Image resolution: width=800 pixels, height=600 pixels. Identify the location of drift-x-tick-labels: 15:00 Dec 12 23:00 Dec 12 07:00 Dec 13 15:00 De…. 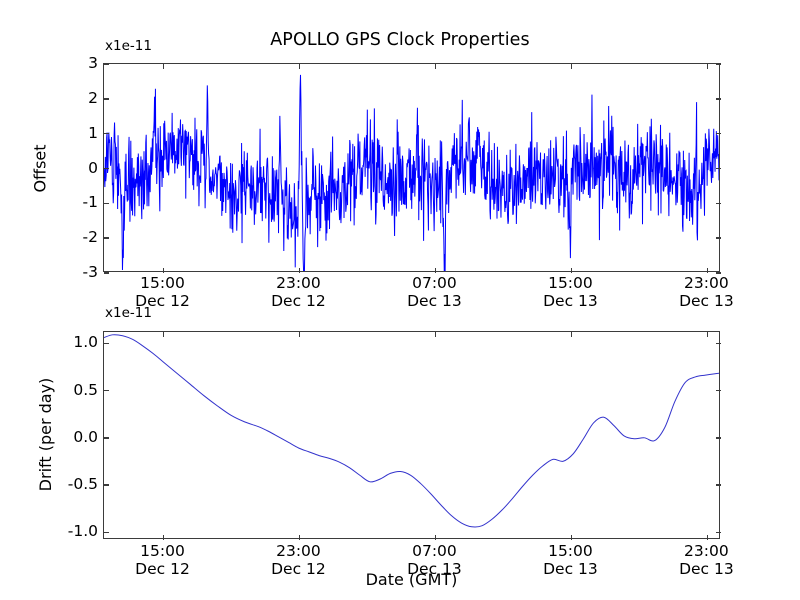
(400, 562).